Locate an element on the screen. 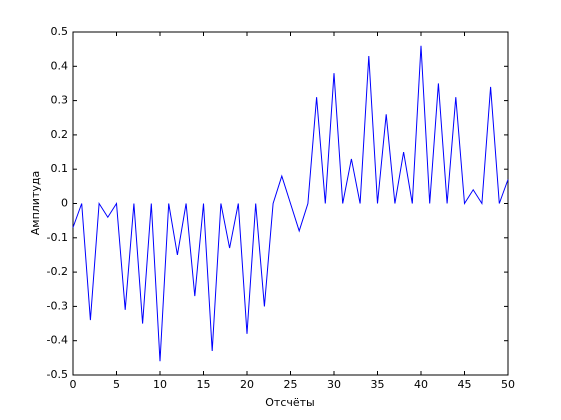 The image size is (561, 420). x-tick-label: 5 is located at coordinates (116, 384).